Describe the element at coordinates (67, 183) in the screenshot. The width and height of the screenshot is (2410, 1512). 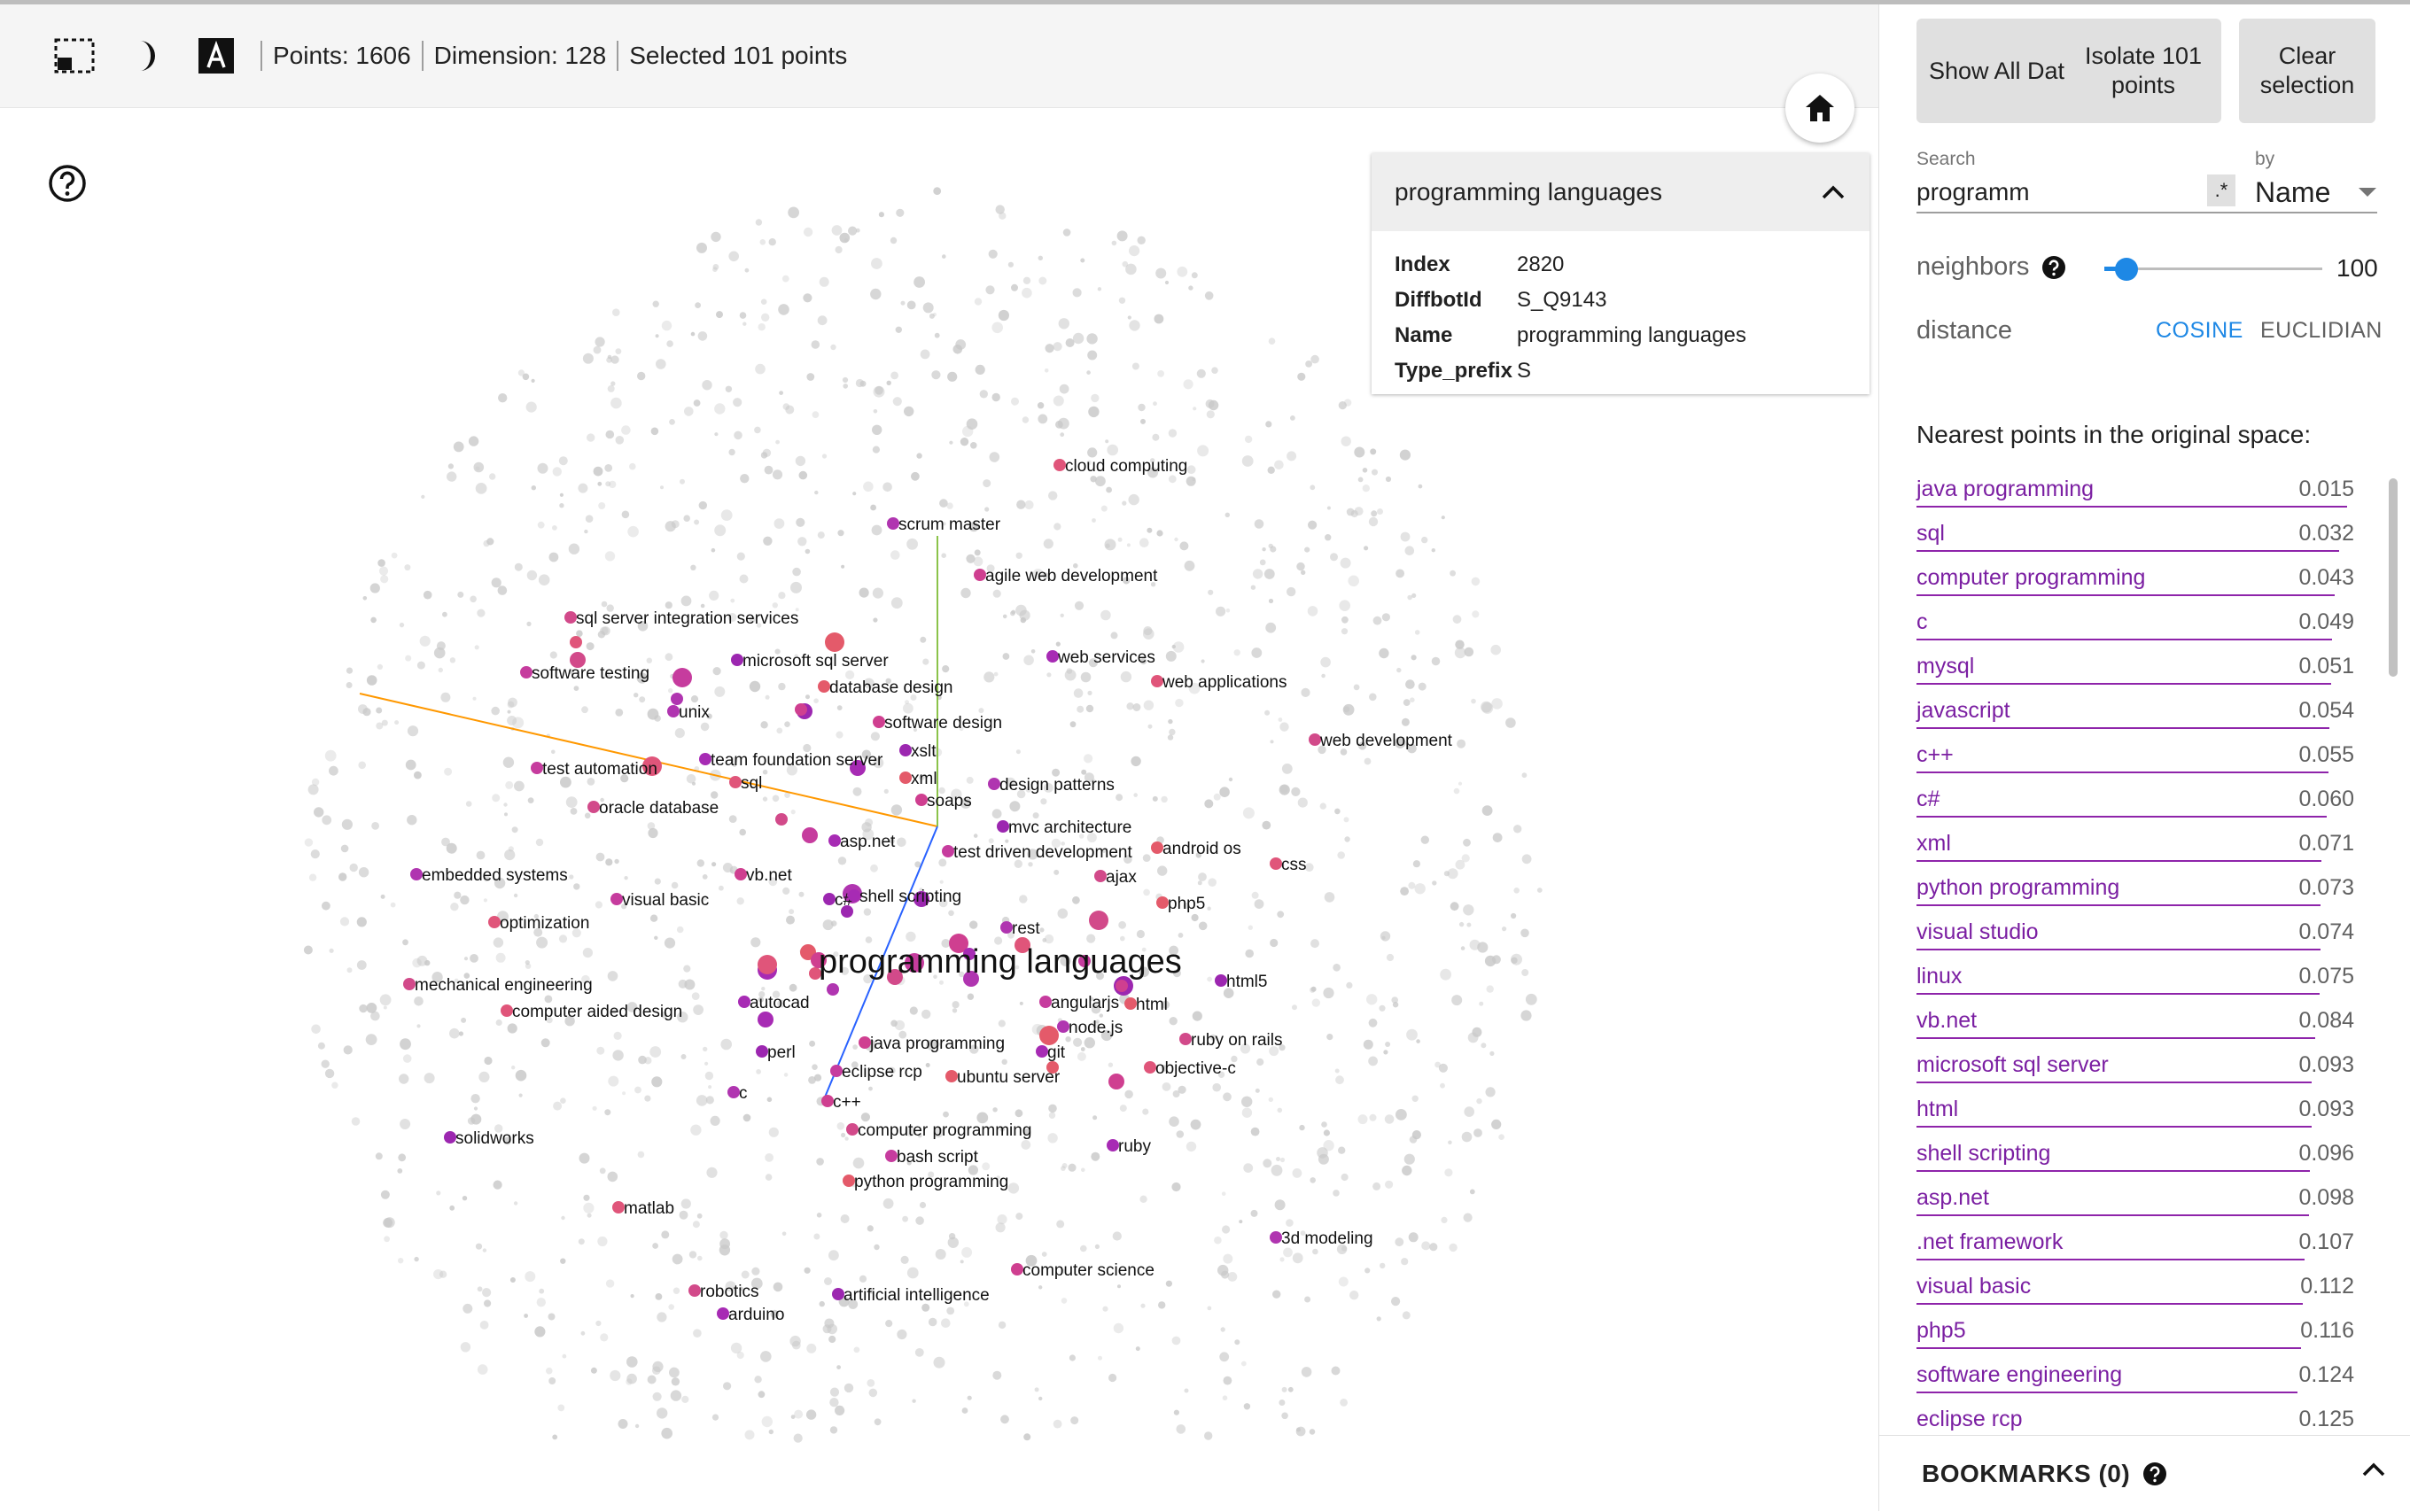
I see `help-circle-icon` at that location.